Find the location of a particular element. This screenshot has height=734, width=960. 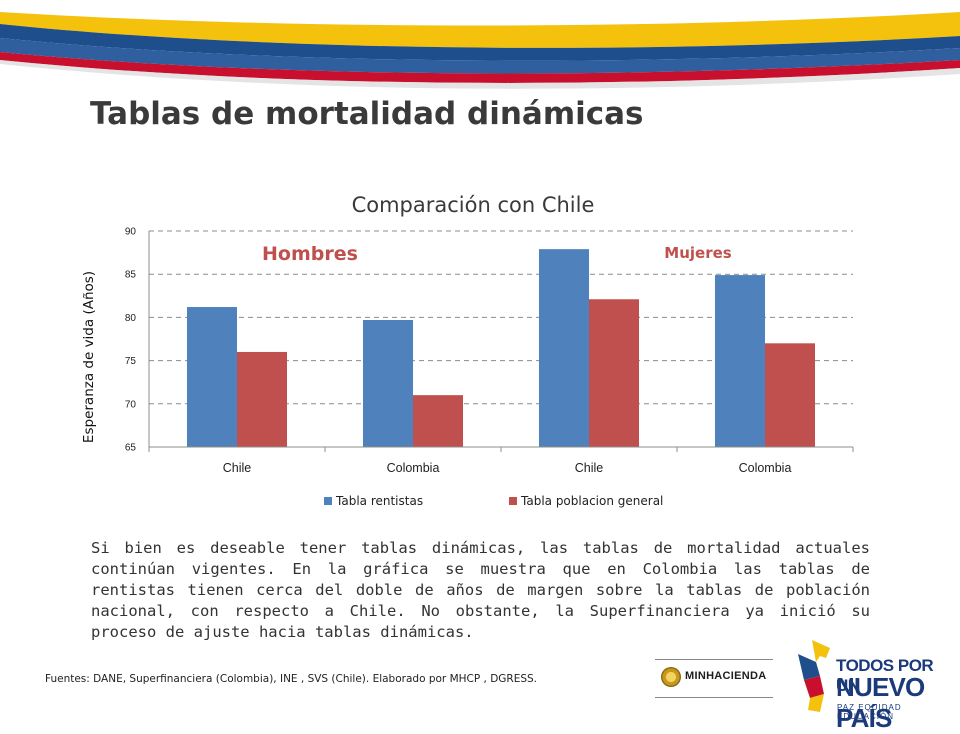

minhacienda-logo: MINHACIENDA is located at coordinates (714, 678).